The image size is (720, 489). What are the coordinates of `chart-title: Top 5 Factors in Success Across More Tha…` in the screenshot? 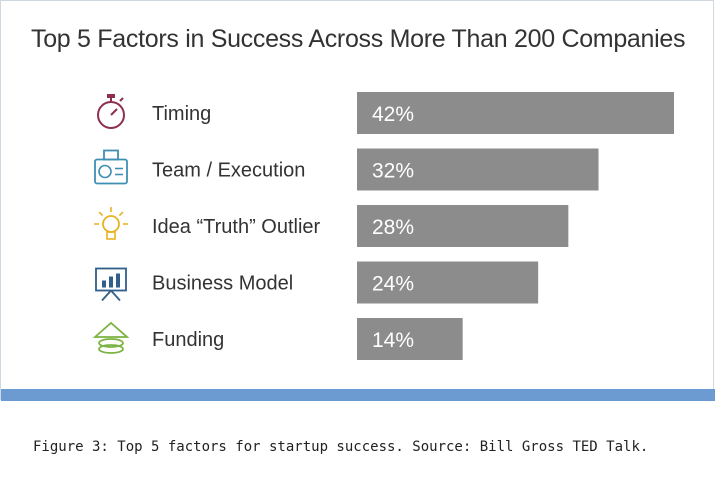 It's located at (358, 39).